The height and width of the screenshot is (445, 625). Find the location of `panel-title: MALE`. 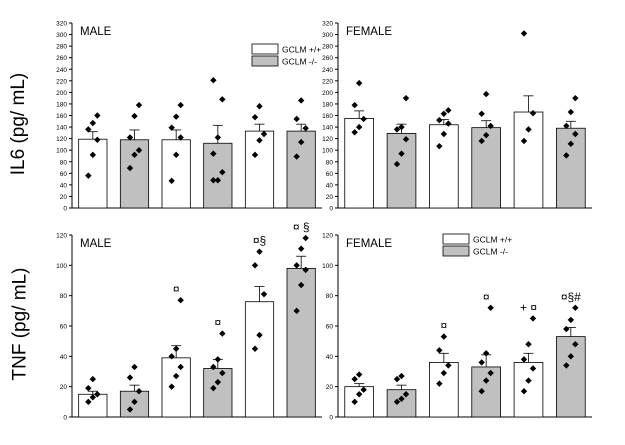

panel-title: MALE is located at coordinates (96, 32).